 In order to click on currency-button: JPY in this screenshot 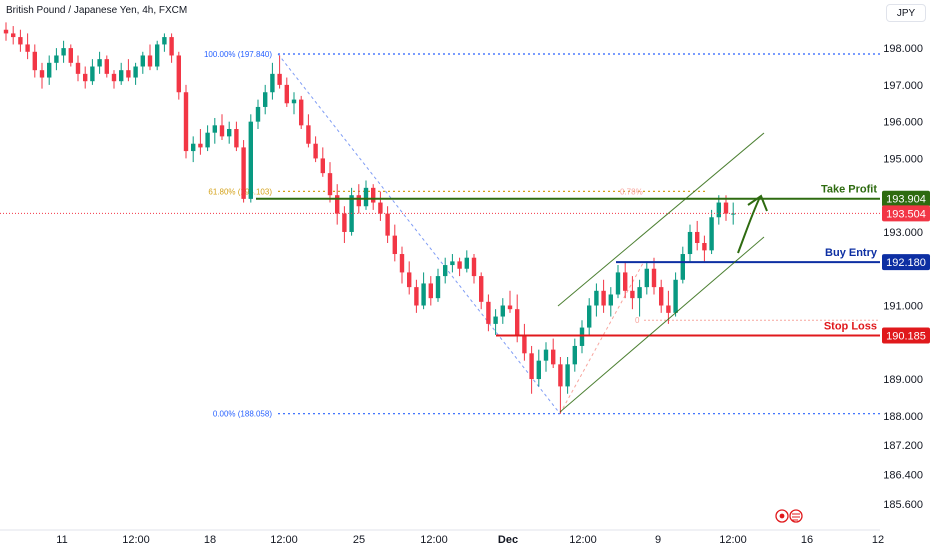, I will do `click(906, 13)`.